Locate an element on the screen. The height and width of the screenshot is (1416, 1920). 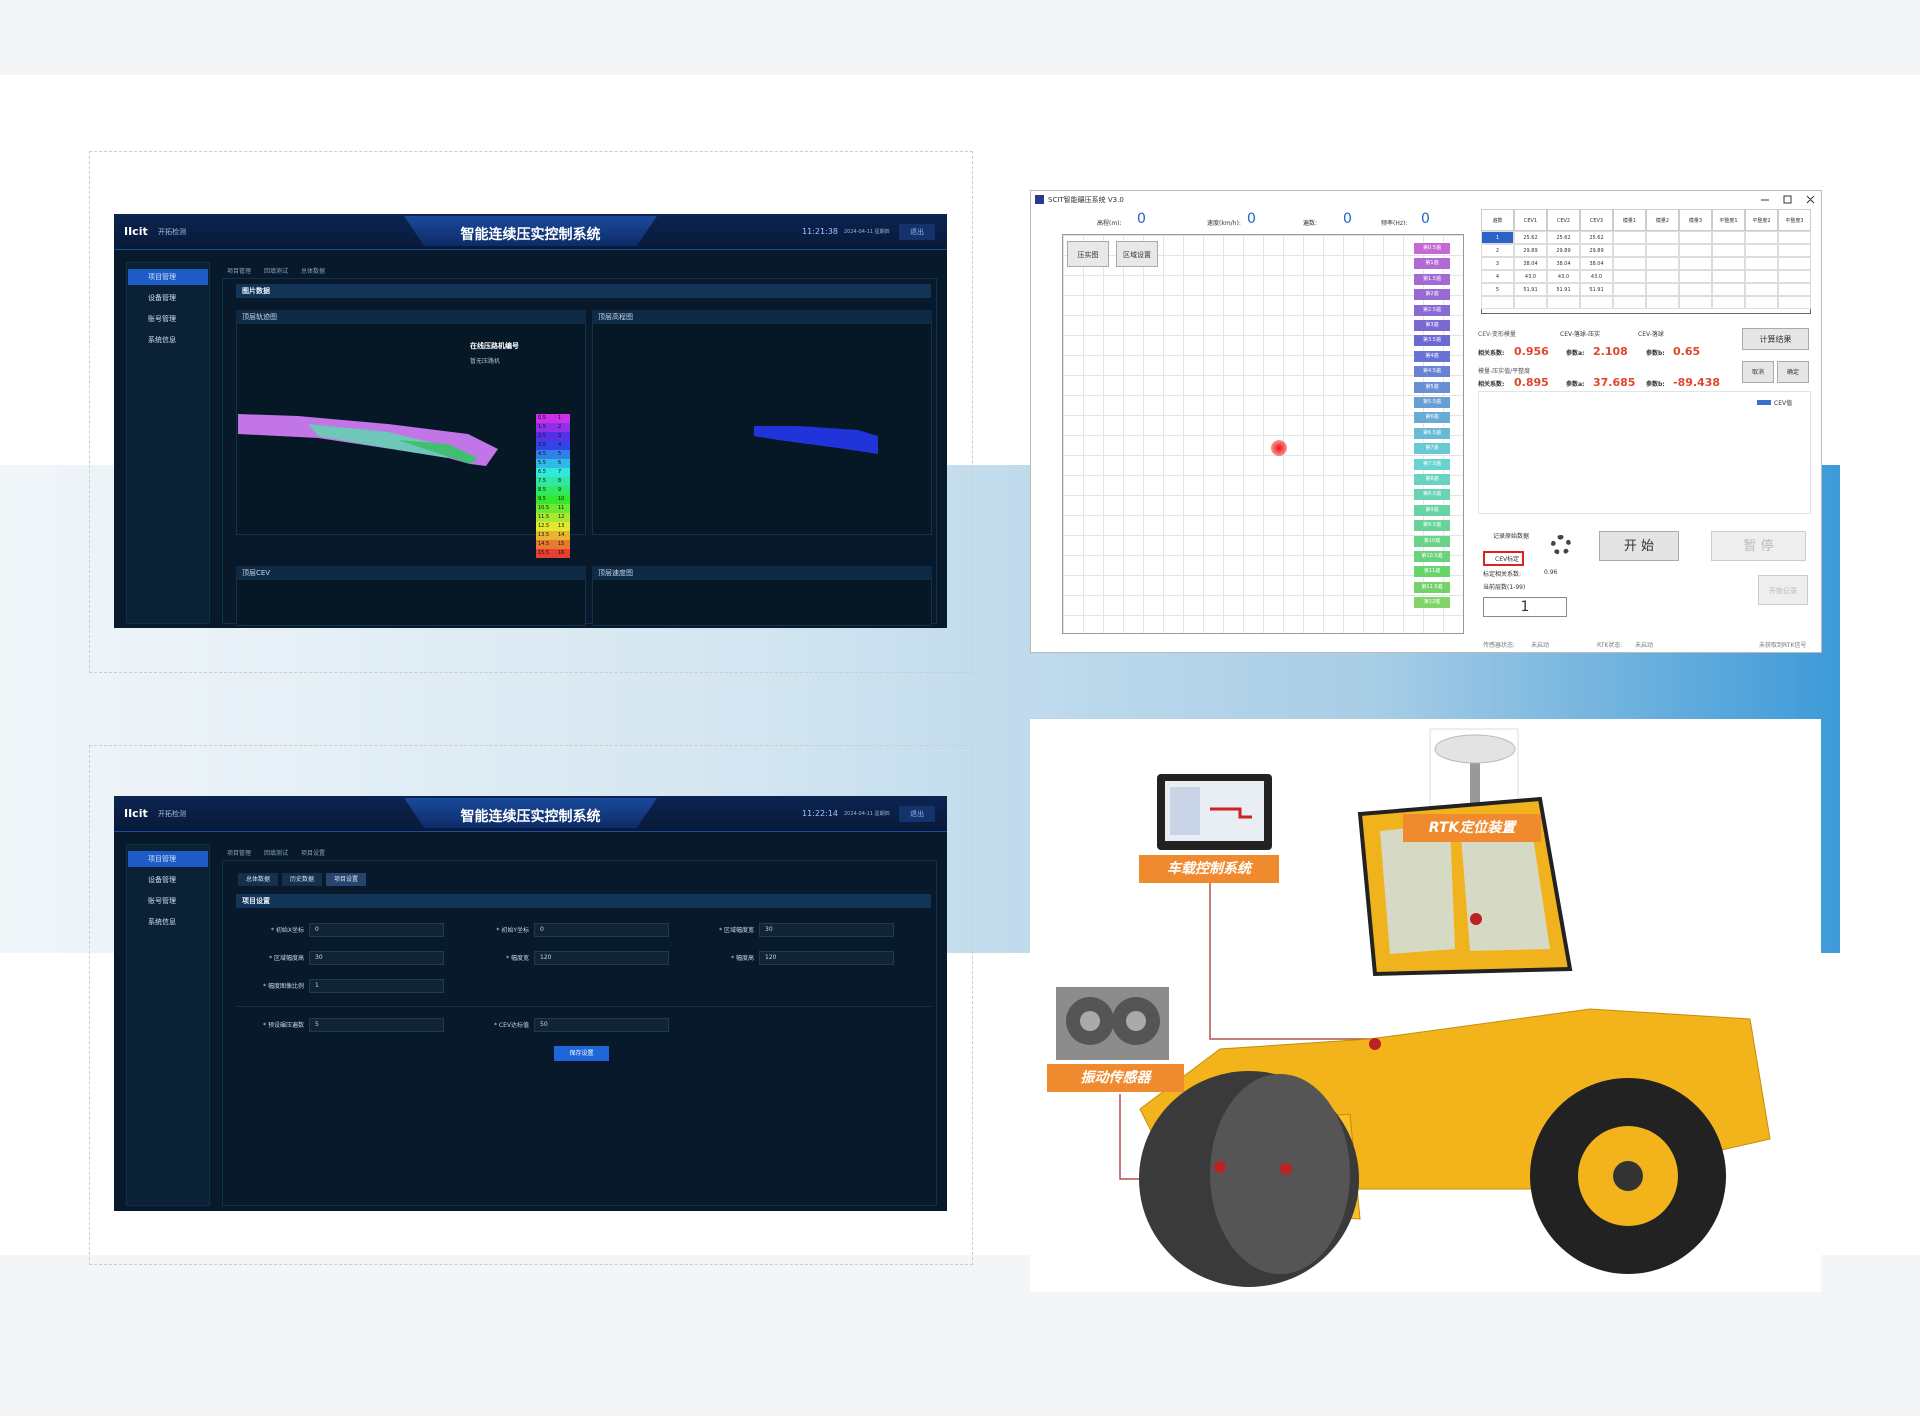
field-label: * 幅度图像比例 is located at coordinates (283, 986).